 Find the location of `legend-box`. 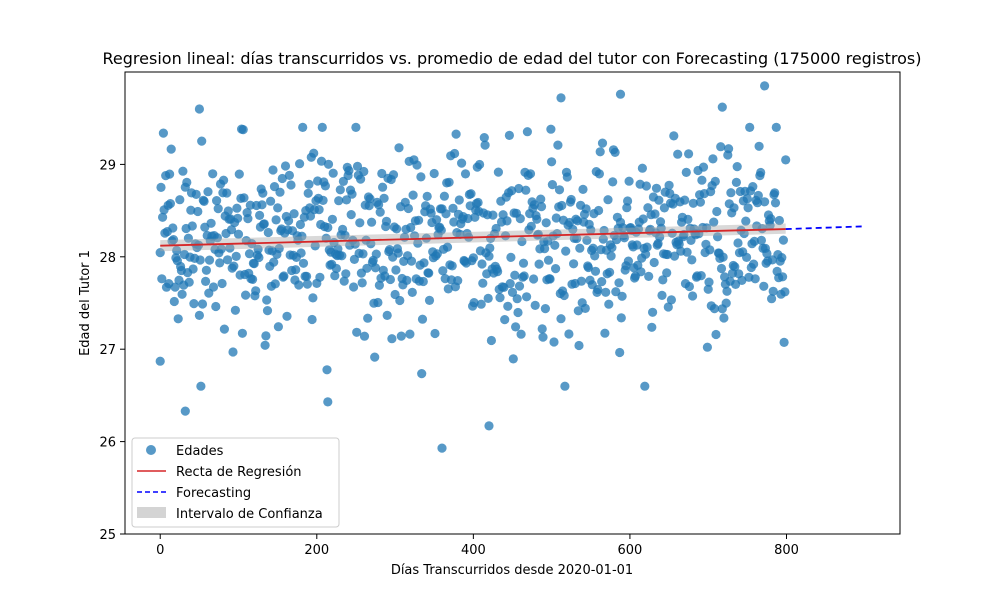

legend-box is located at coordinates (235, 482).